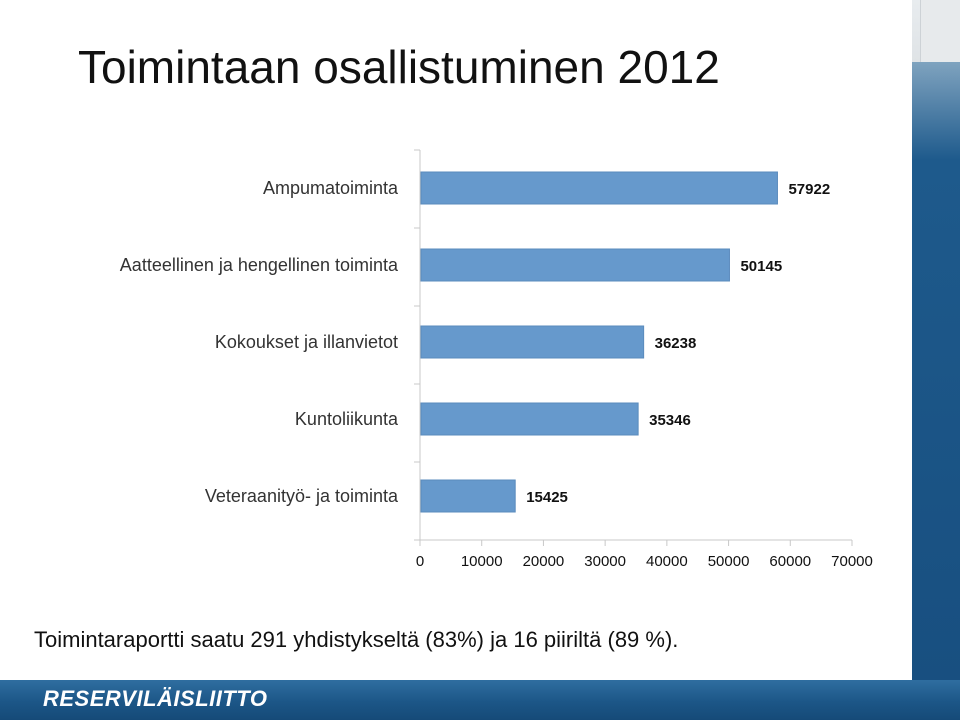 Image resolution: width=960 pixels, height=720 pixels. I want to click on category-label: Kokoukset ja illanvietot, so click(306, 342).